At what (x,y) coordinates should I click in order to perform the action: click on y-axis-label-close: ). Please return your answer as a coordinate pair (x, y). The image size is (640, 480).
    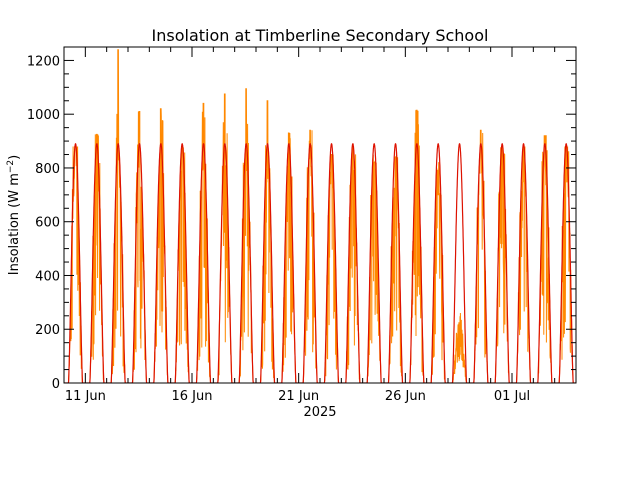
    Looking at the image, I should click on (14, 157).